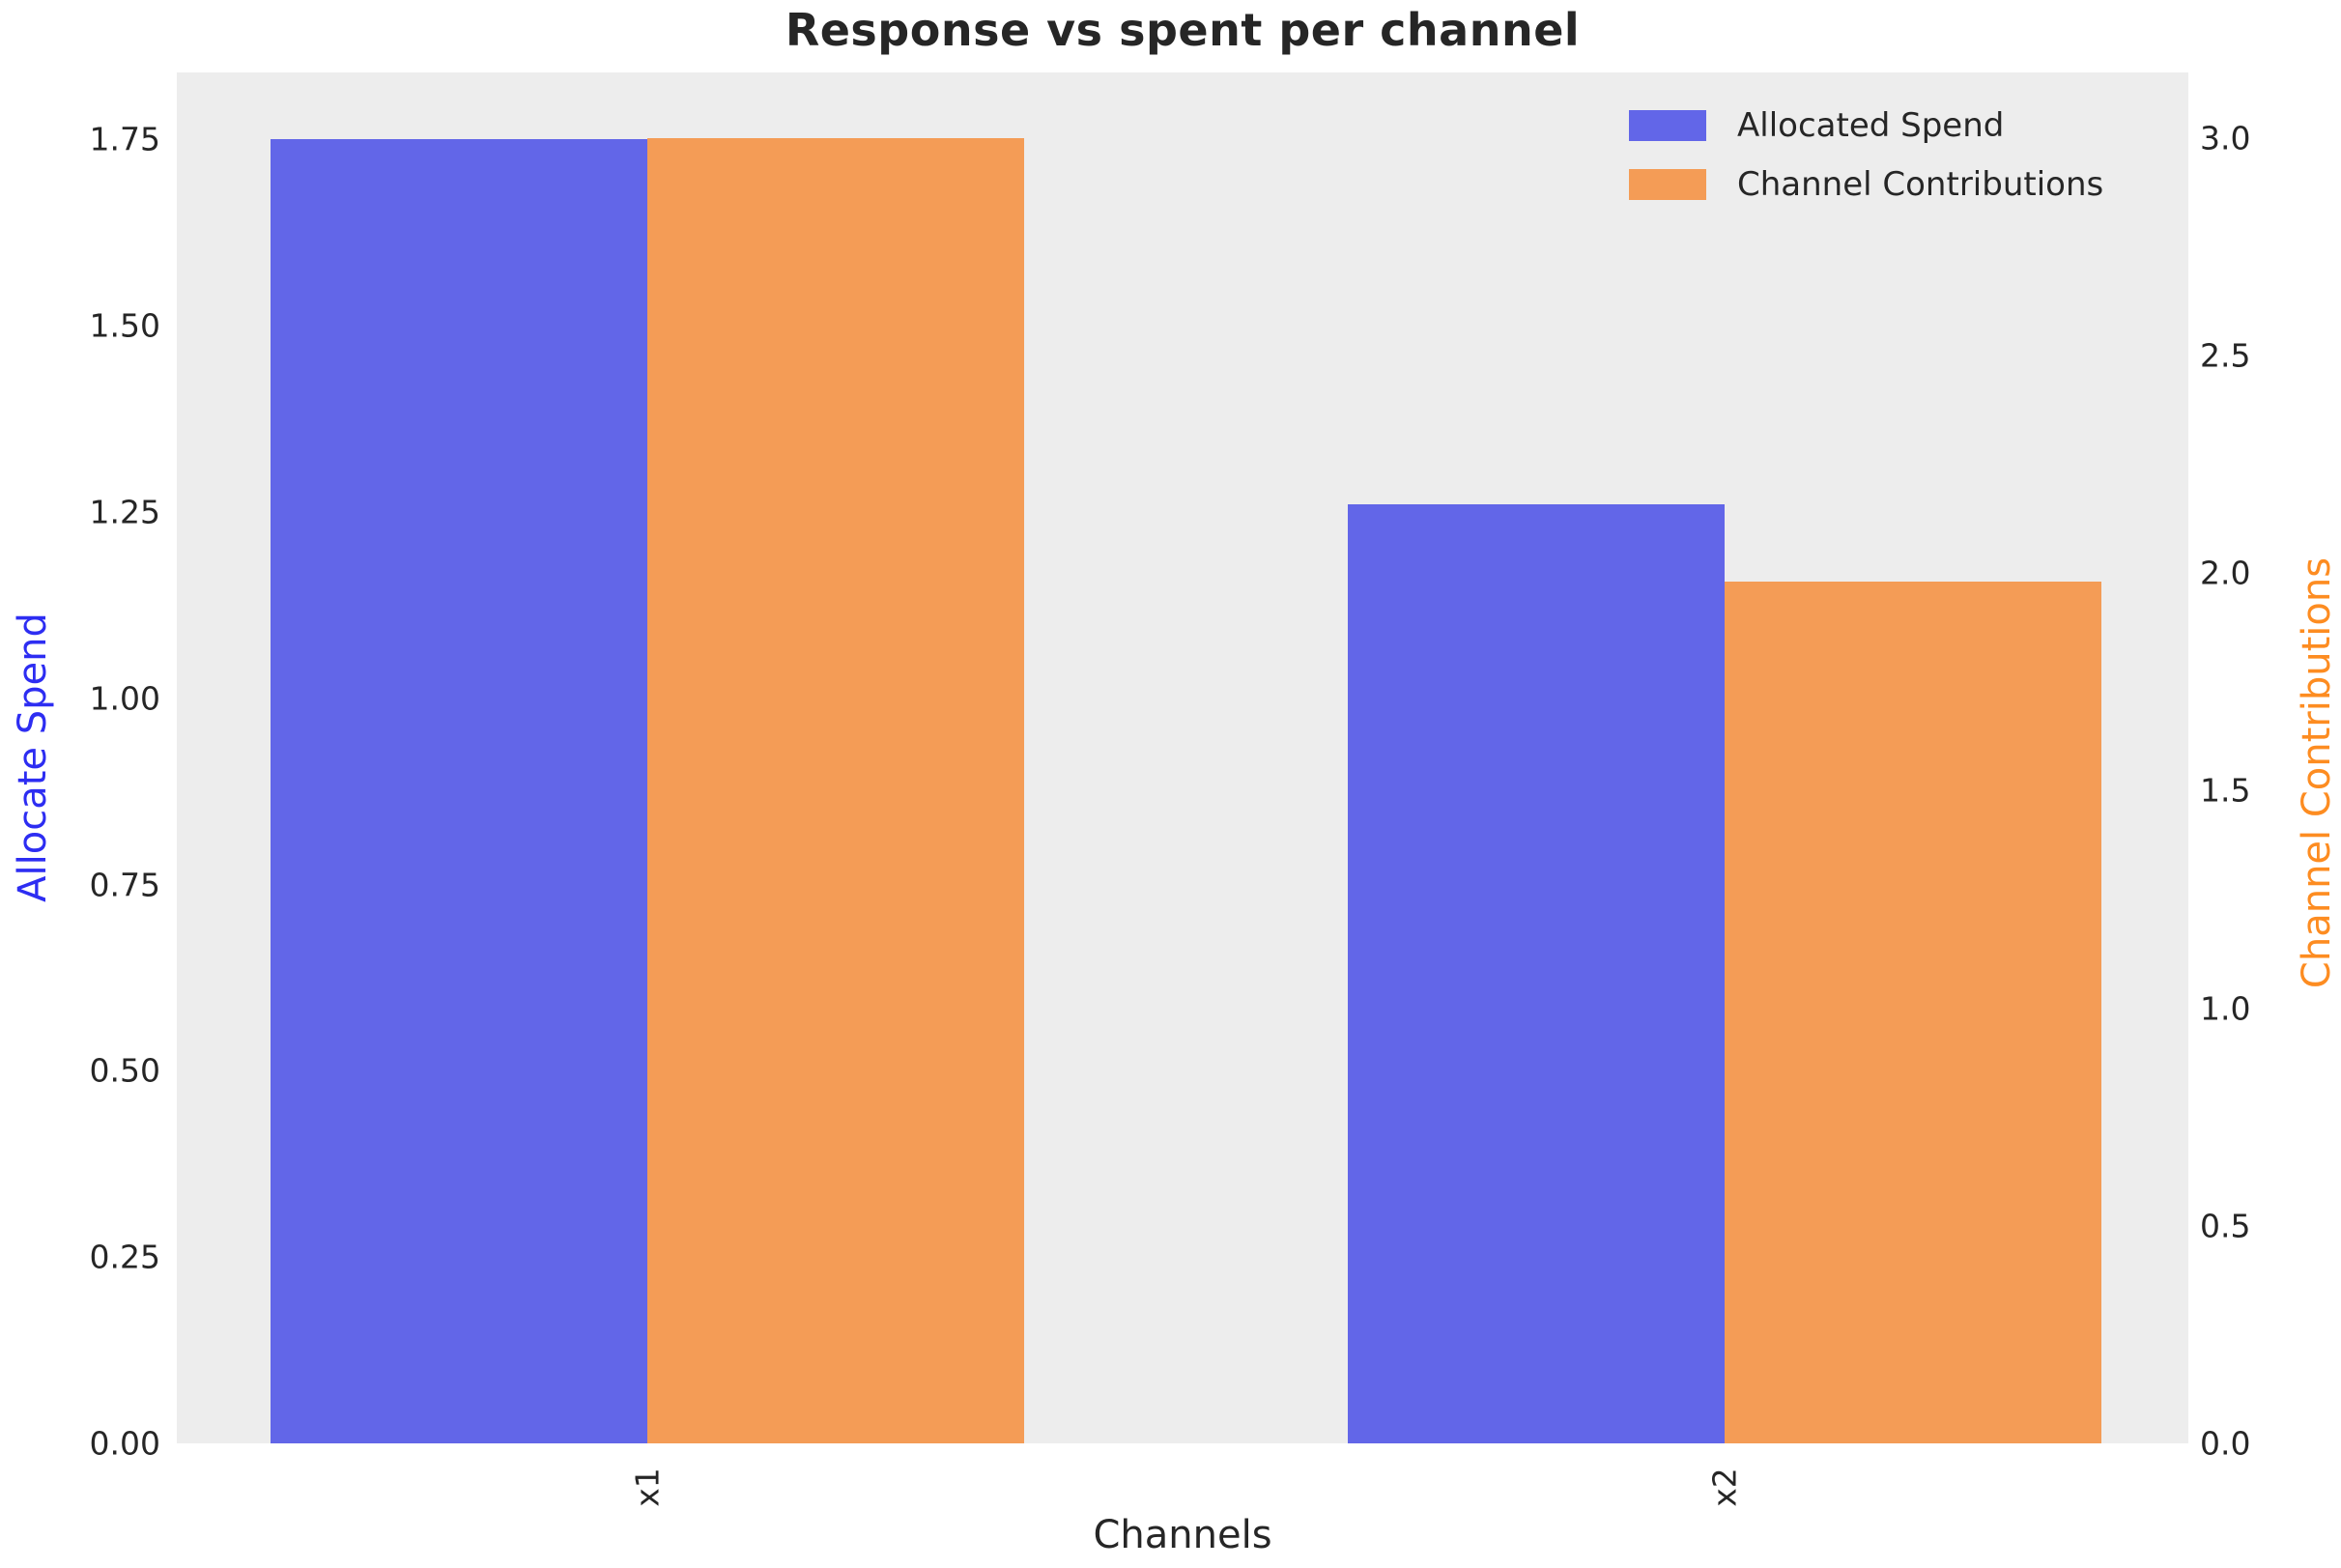 The height and width of the screenshot is (1568, 2341). What do you see at coordinates (1182, 1535) in the screenshot?
I see `x-axis-label: Channels` at bounding box center [1182, 1535].